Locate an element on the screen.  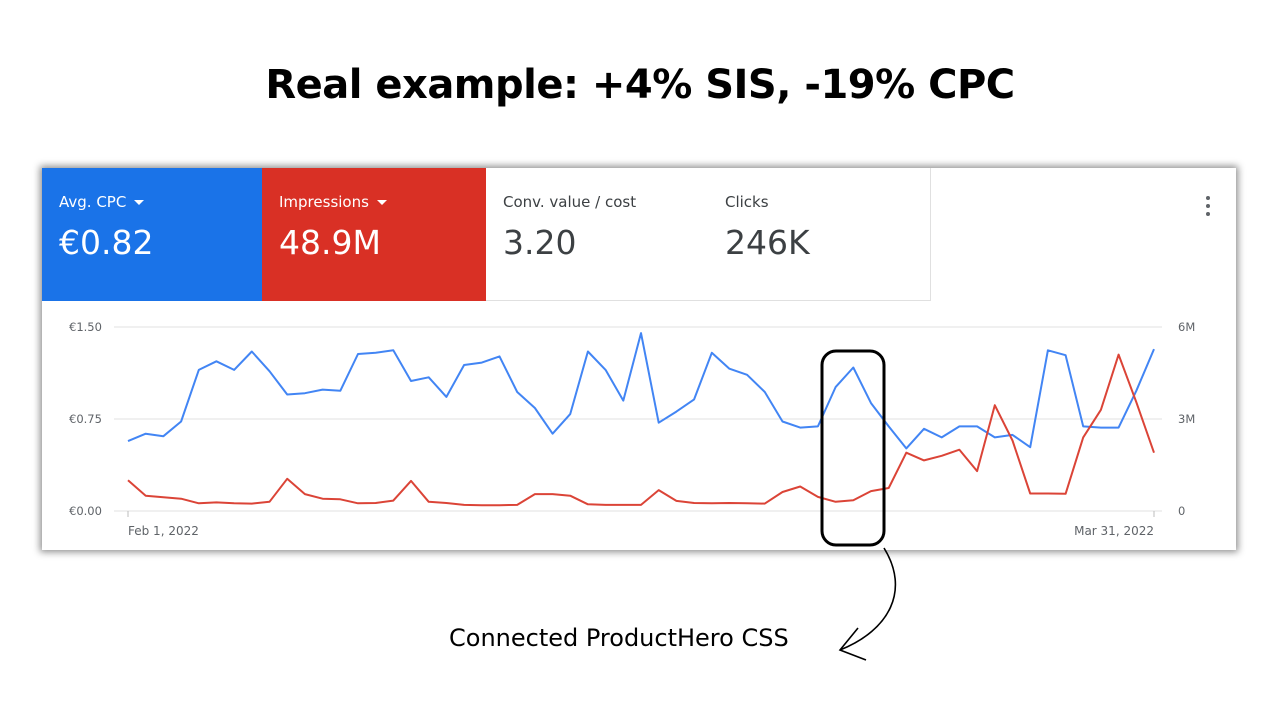
y-tick-label-right: 0 is located at coordinates (1181, 511).